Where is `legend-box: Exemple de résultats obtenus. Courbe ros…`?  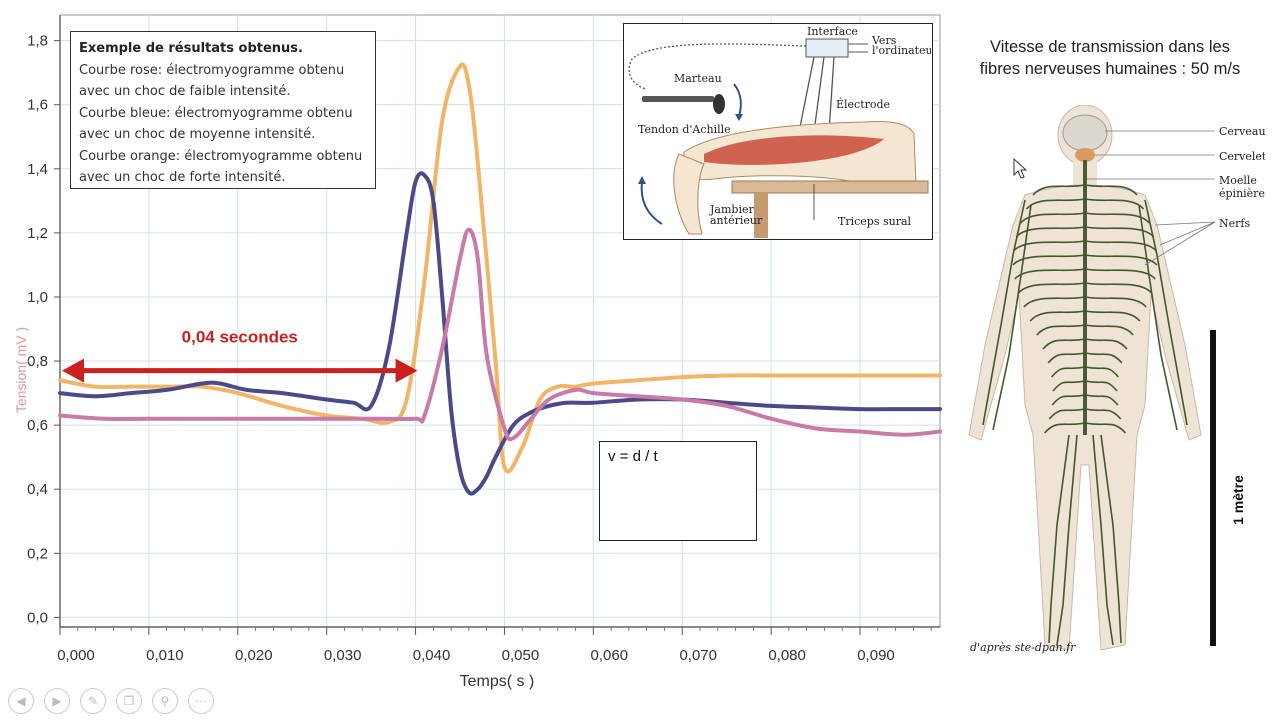
legend-box: Exemple de résultats obtenus. Courbe ros… is located at coordinates (223, 110).